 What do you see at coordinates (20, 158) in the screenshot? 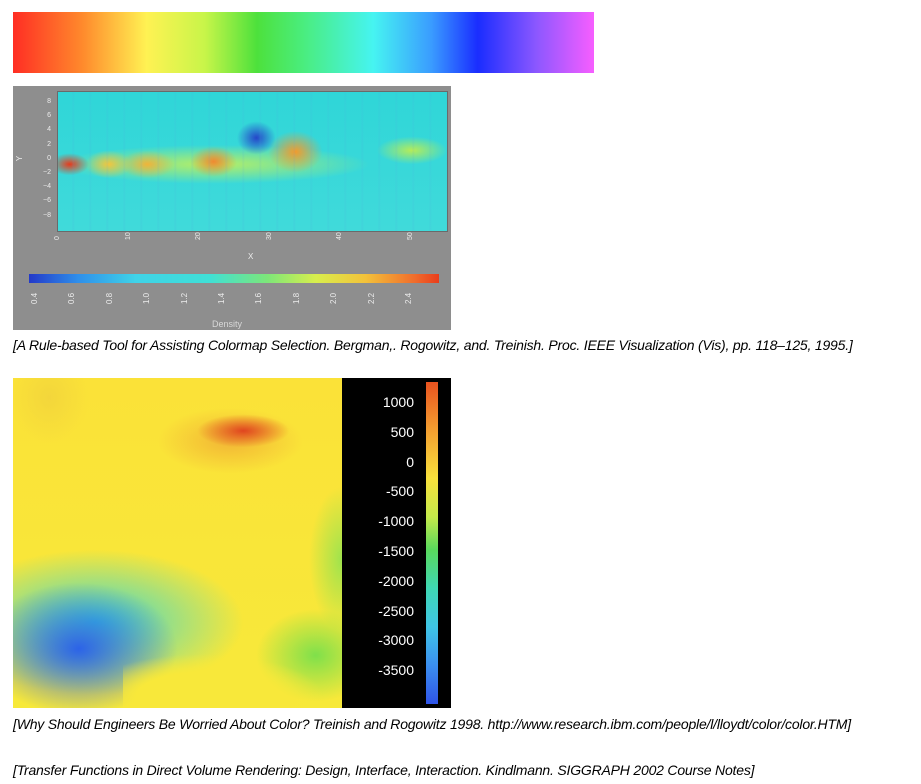
I see `figure1-y-axis-label: Y` at bounding box center [20, 158].